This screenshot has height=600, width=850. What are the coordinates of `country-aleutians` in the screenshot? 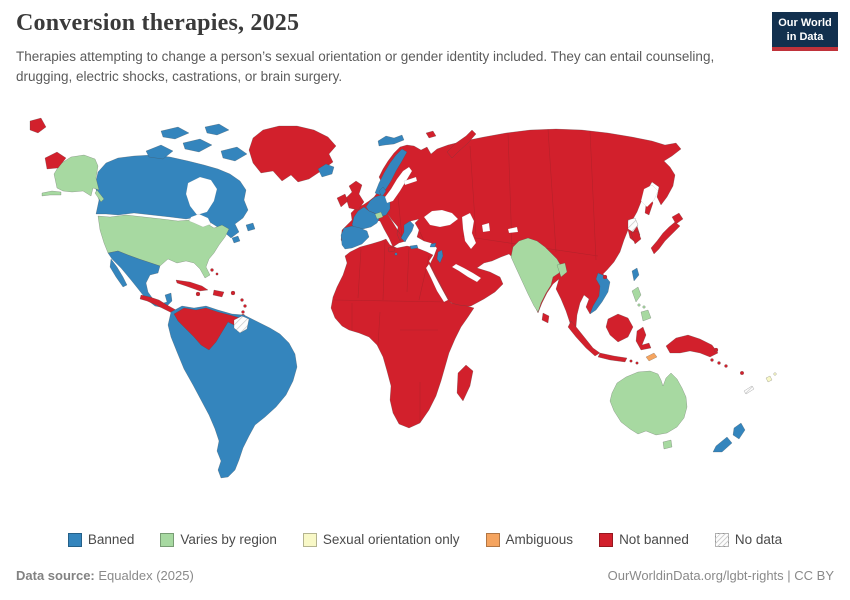 It's located at (51, 193).